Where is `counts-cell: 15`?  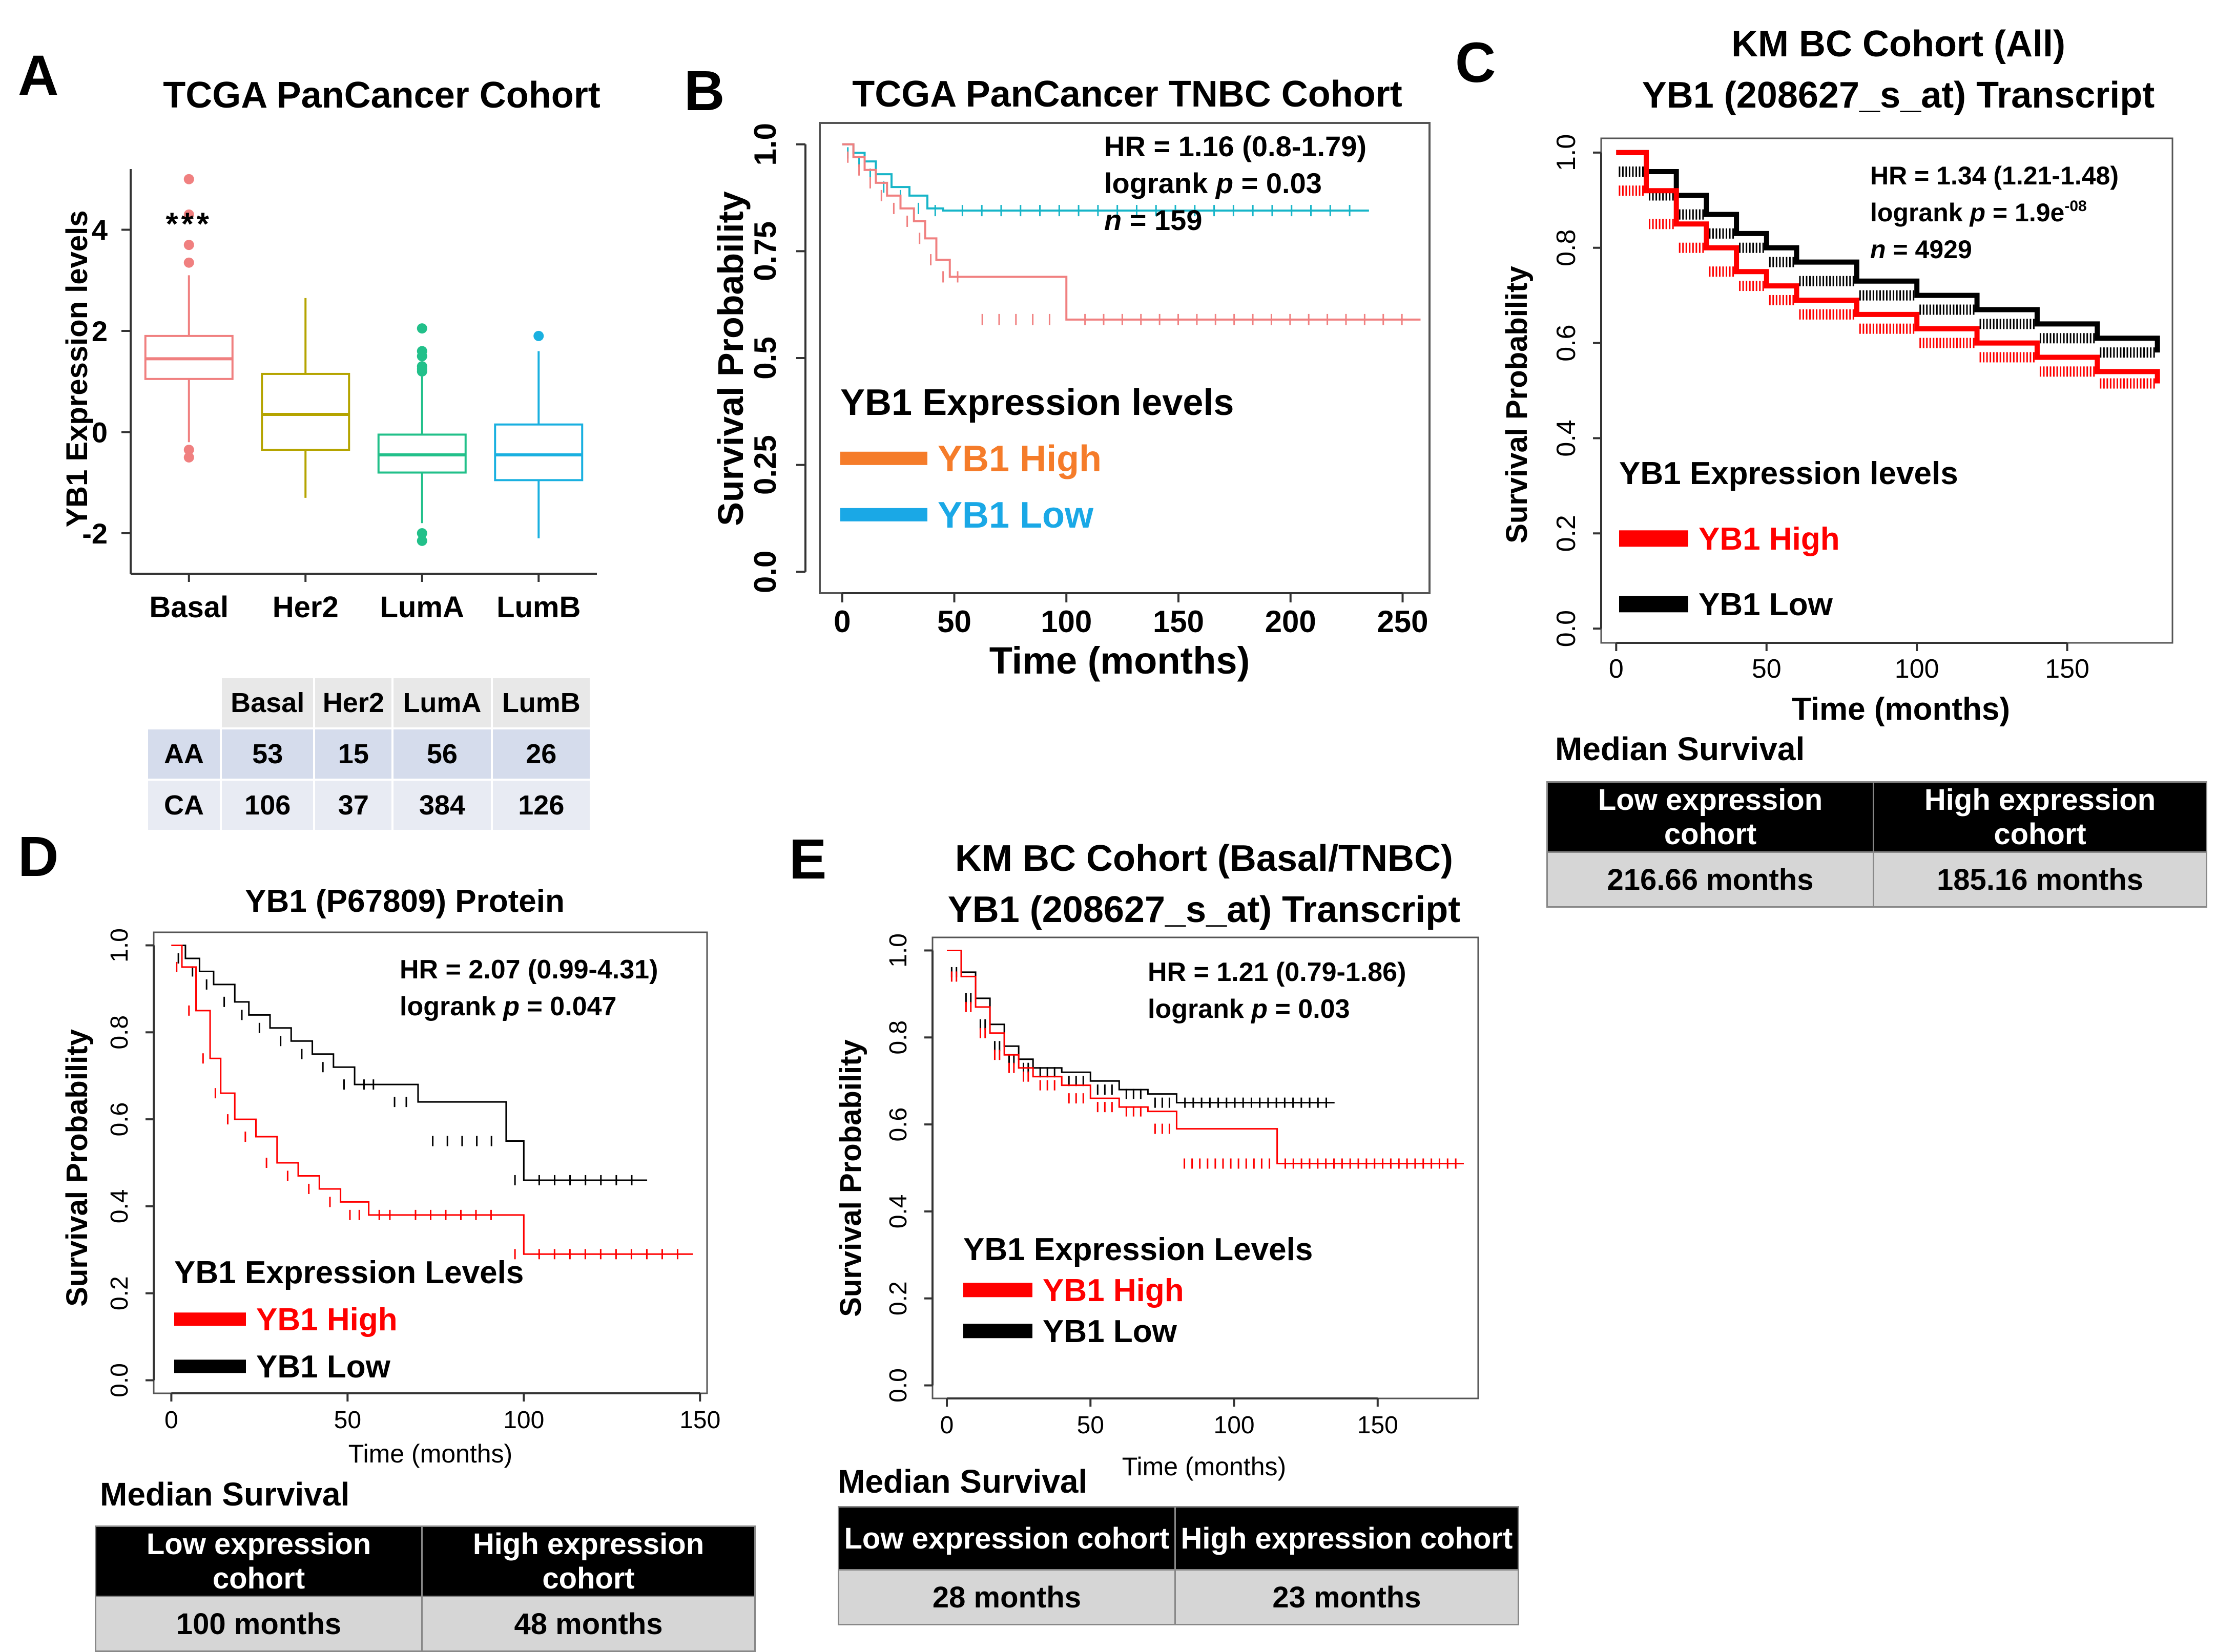
counts-cell: 15 is located at coordinates (353, 754).